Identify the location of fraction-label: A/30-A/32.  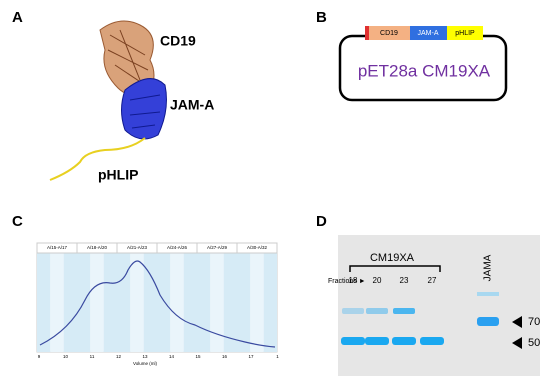
(257, 247).